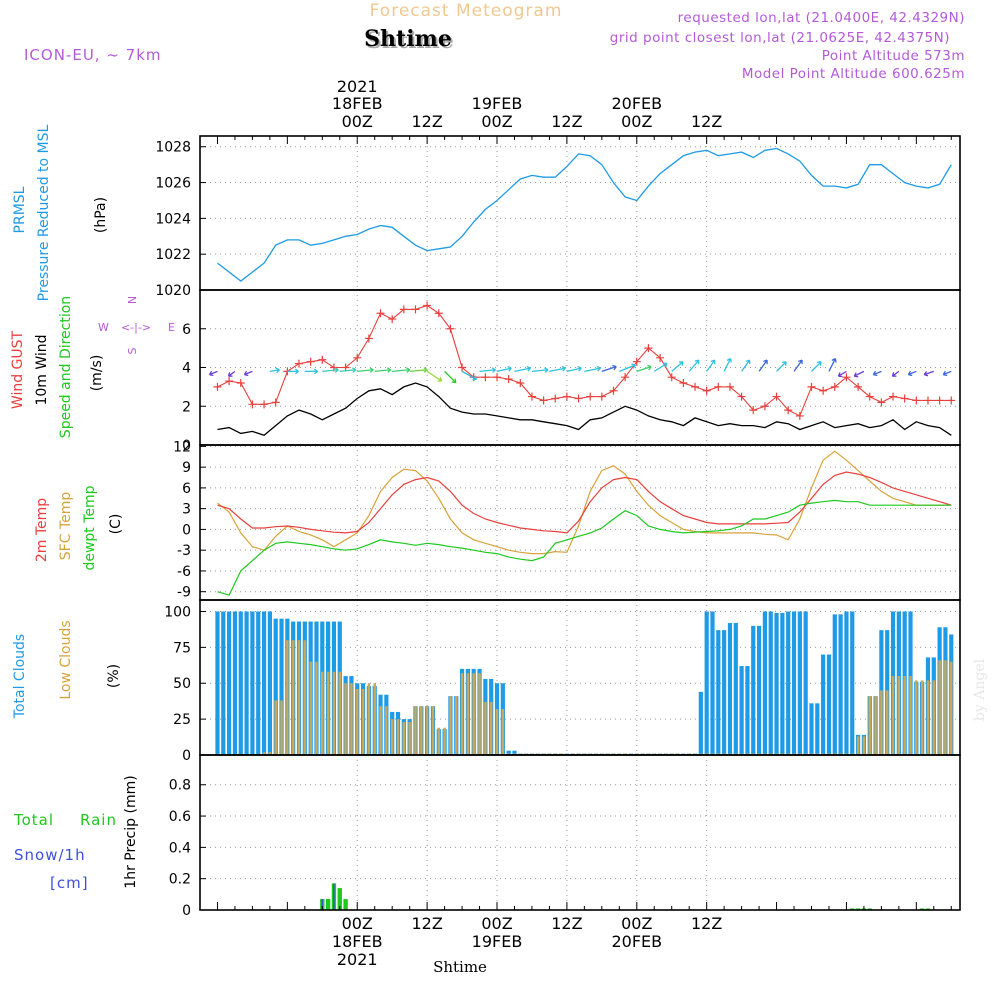  What do you see at coordinates (584, 214) in the screenshot?
I see `pressure-line` at bounding box center [584, 214].